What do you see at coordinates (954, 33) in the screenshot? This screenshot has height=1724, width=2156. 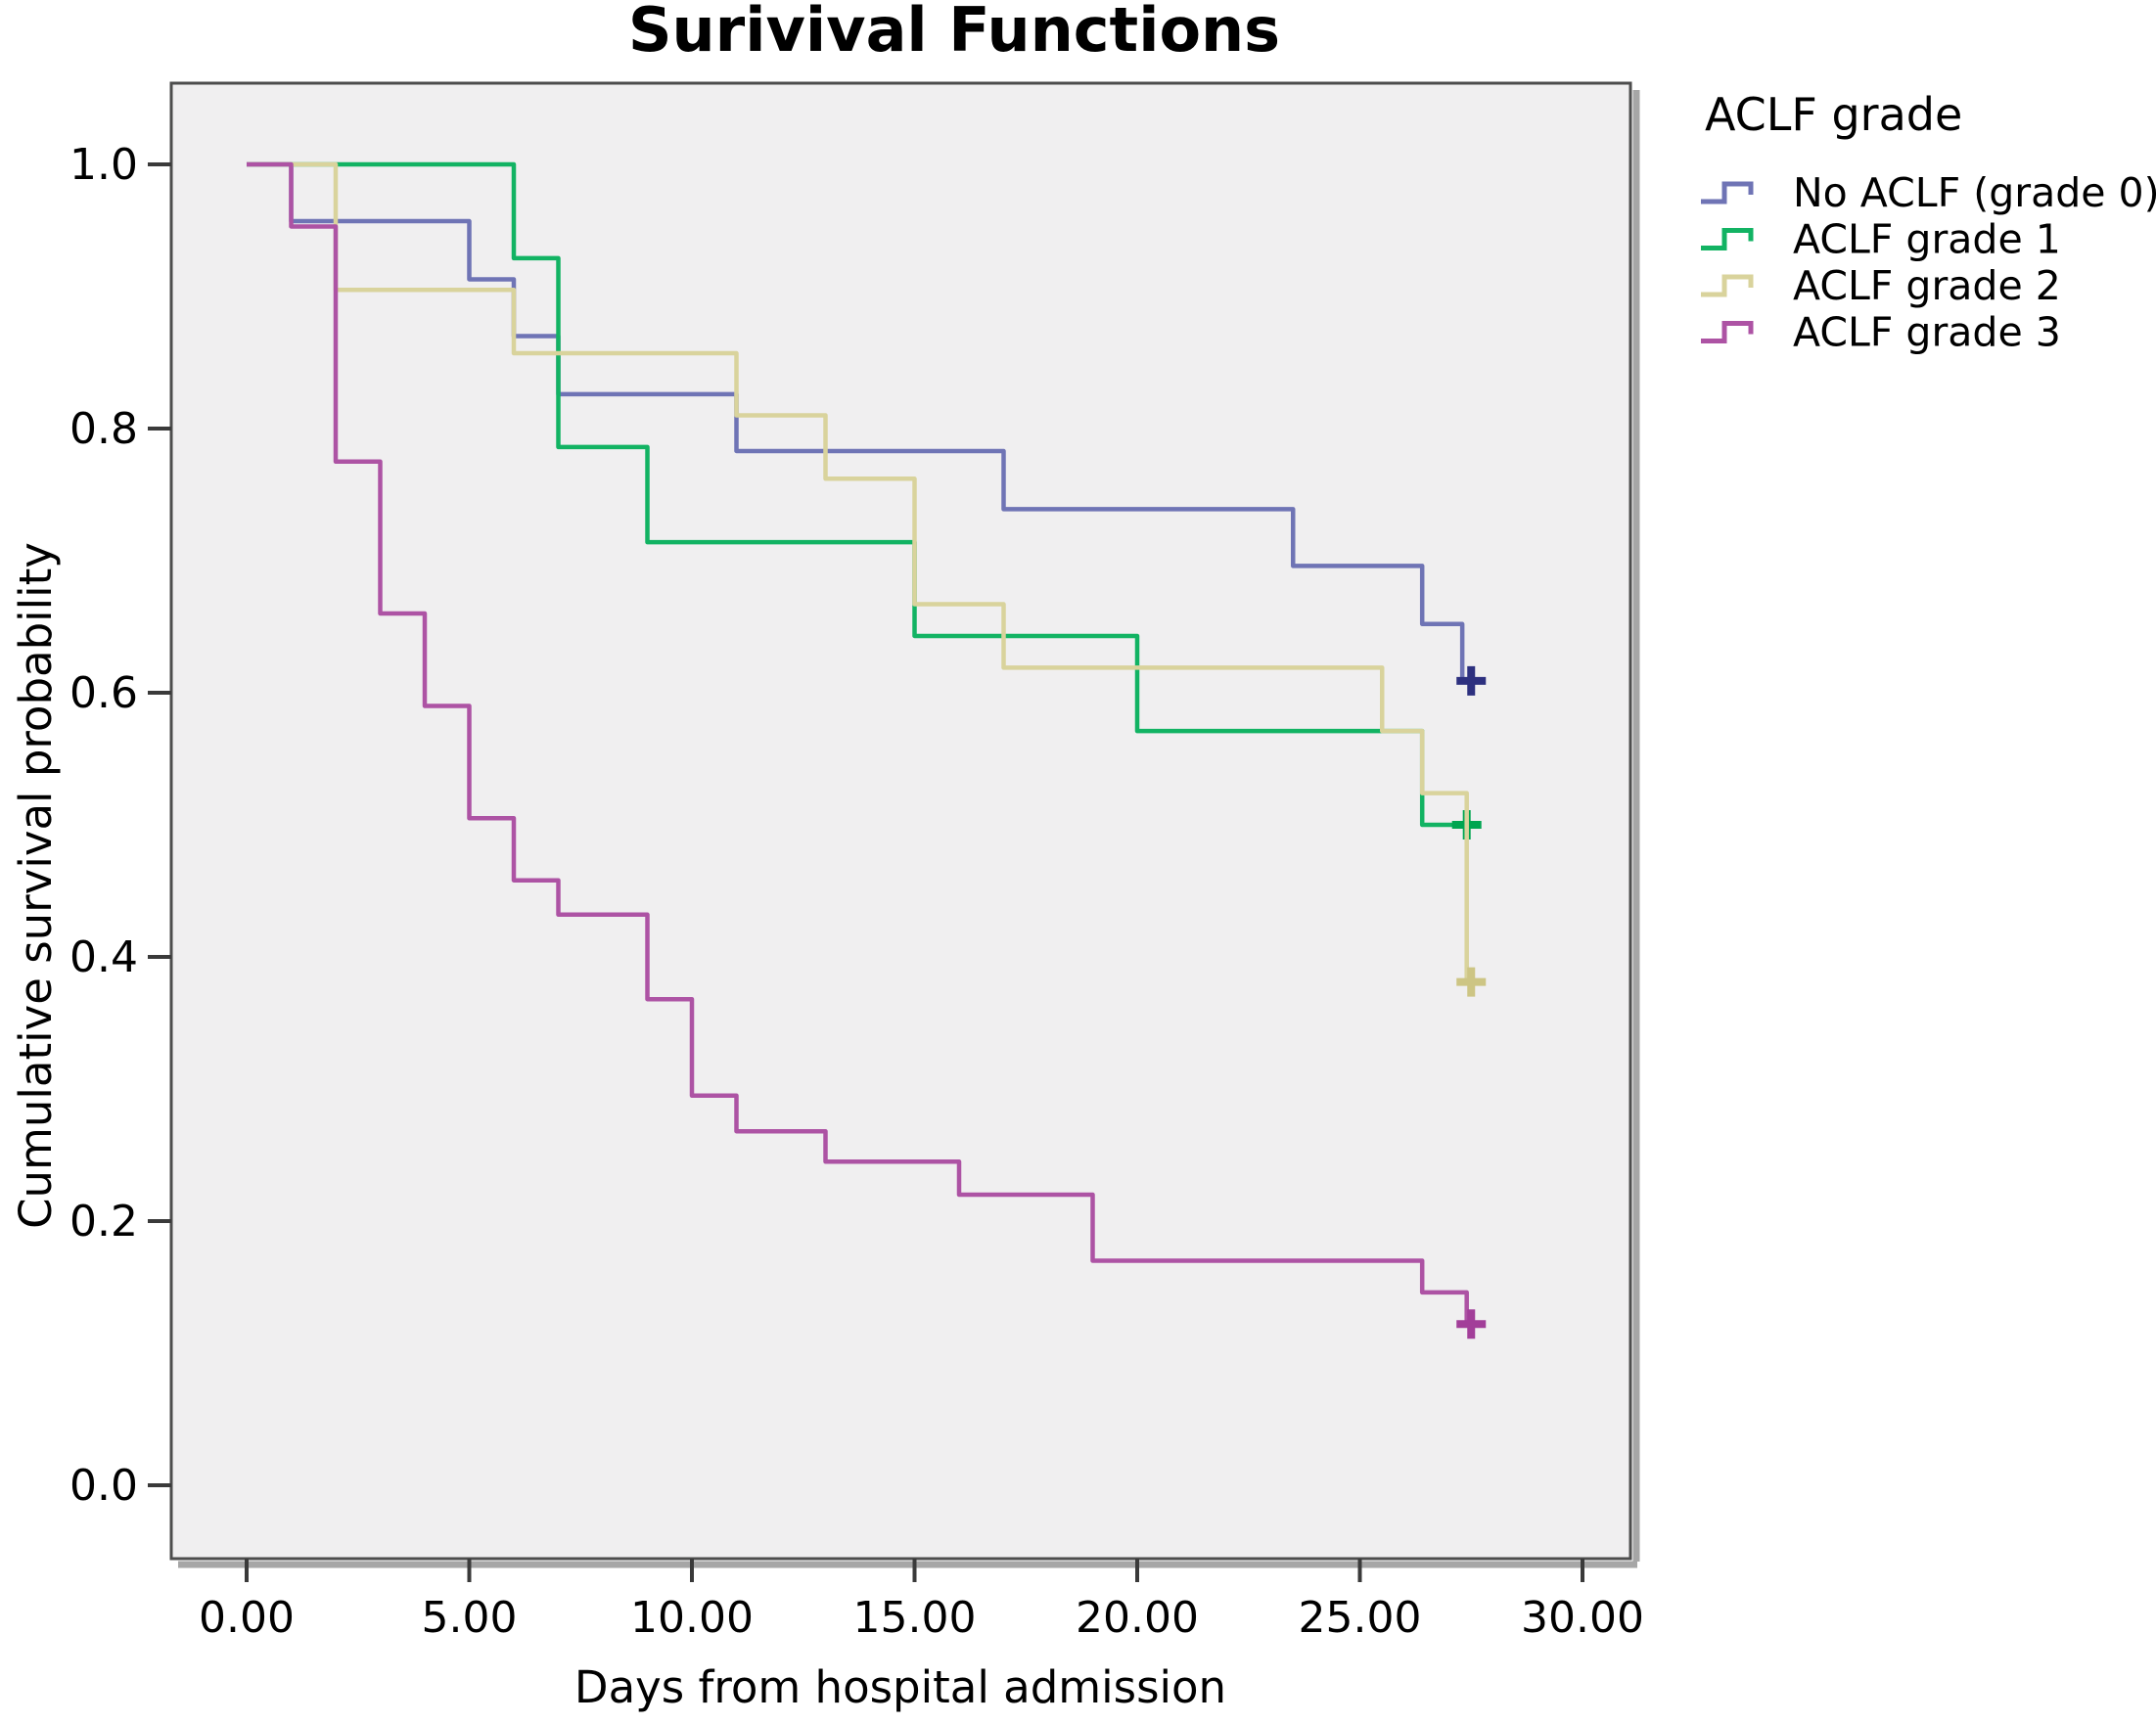 I see `chart-title: Surivival Functions` at bounding box center [954, 33].